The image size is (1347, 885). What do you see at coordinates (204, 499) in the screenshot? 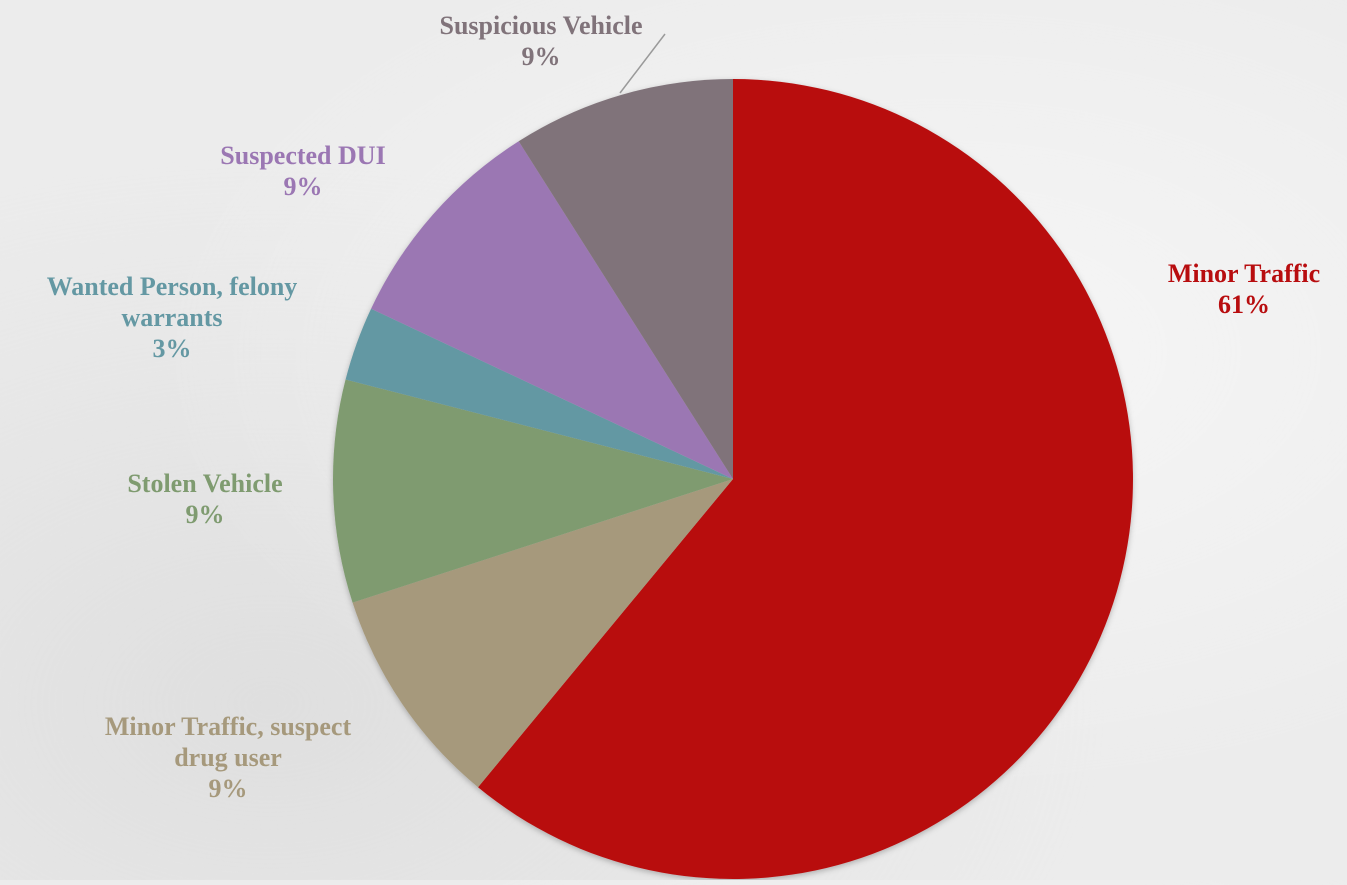
I see `slice-label-stolen-vehicle: Stolen Vehicle 9%` at bounding box center [204, 499].